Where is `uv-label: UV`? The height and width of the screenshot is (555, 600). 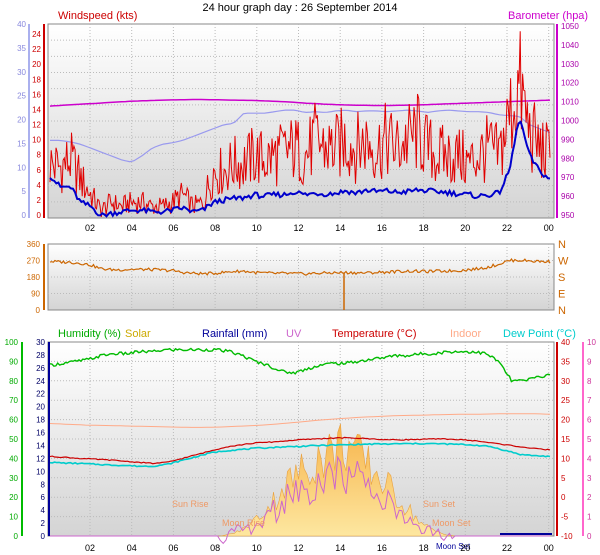 uv-label: UV is located at coordinates (294, 334).